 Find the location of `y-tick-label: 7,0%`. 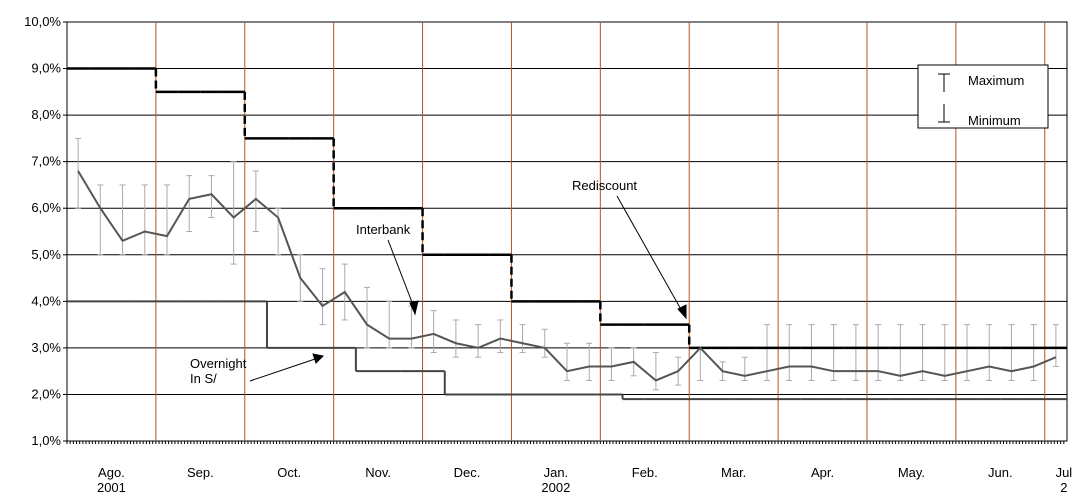

y-tick-label: 7,0% is located at coordinates (46, 161).